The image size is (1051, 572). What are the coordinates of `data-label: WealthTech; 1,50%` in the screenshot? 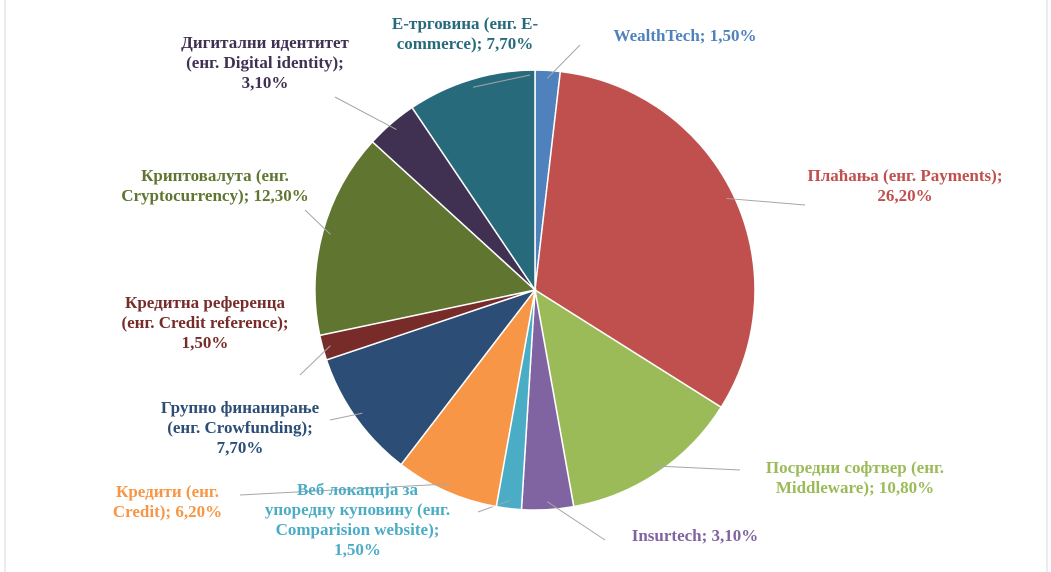 It's located at (685, 36).